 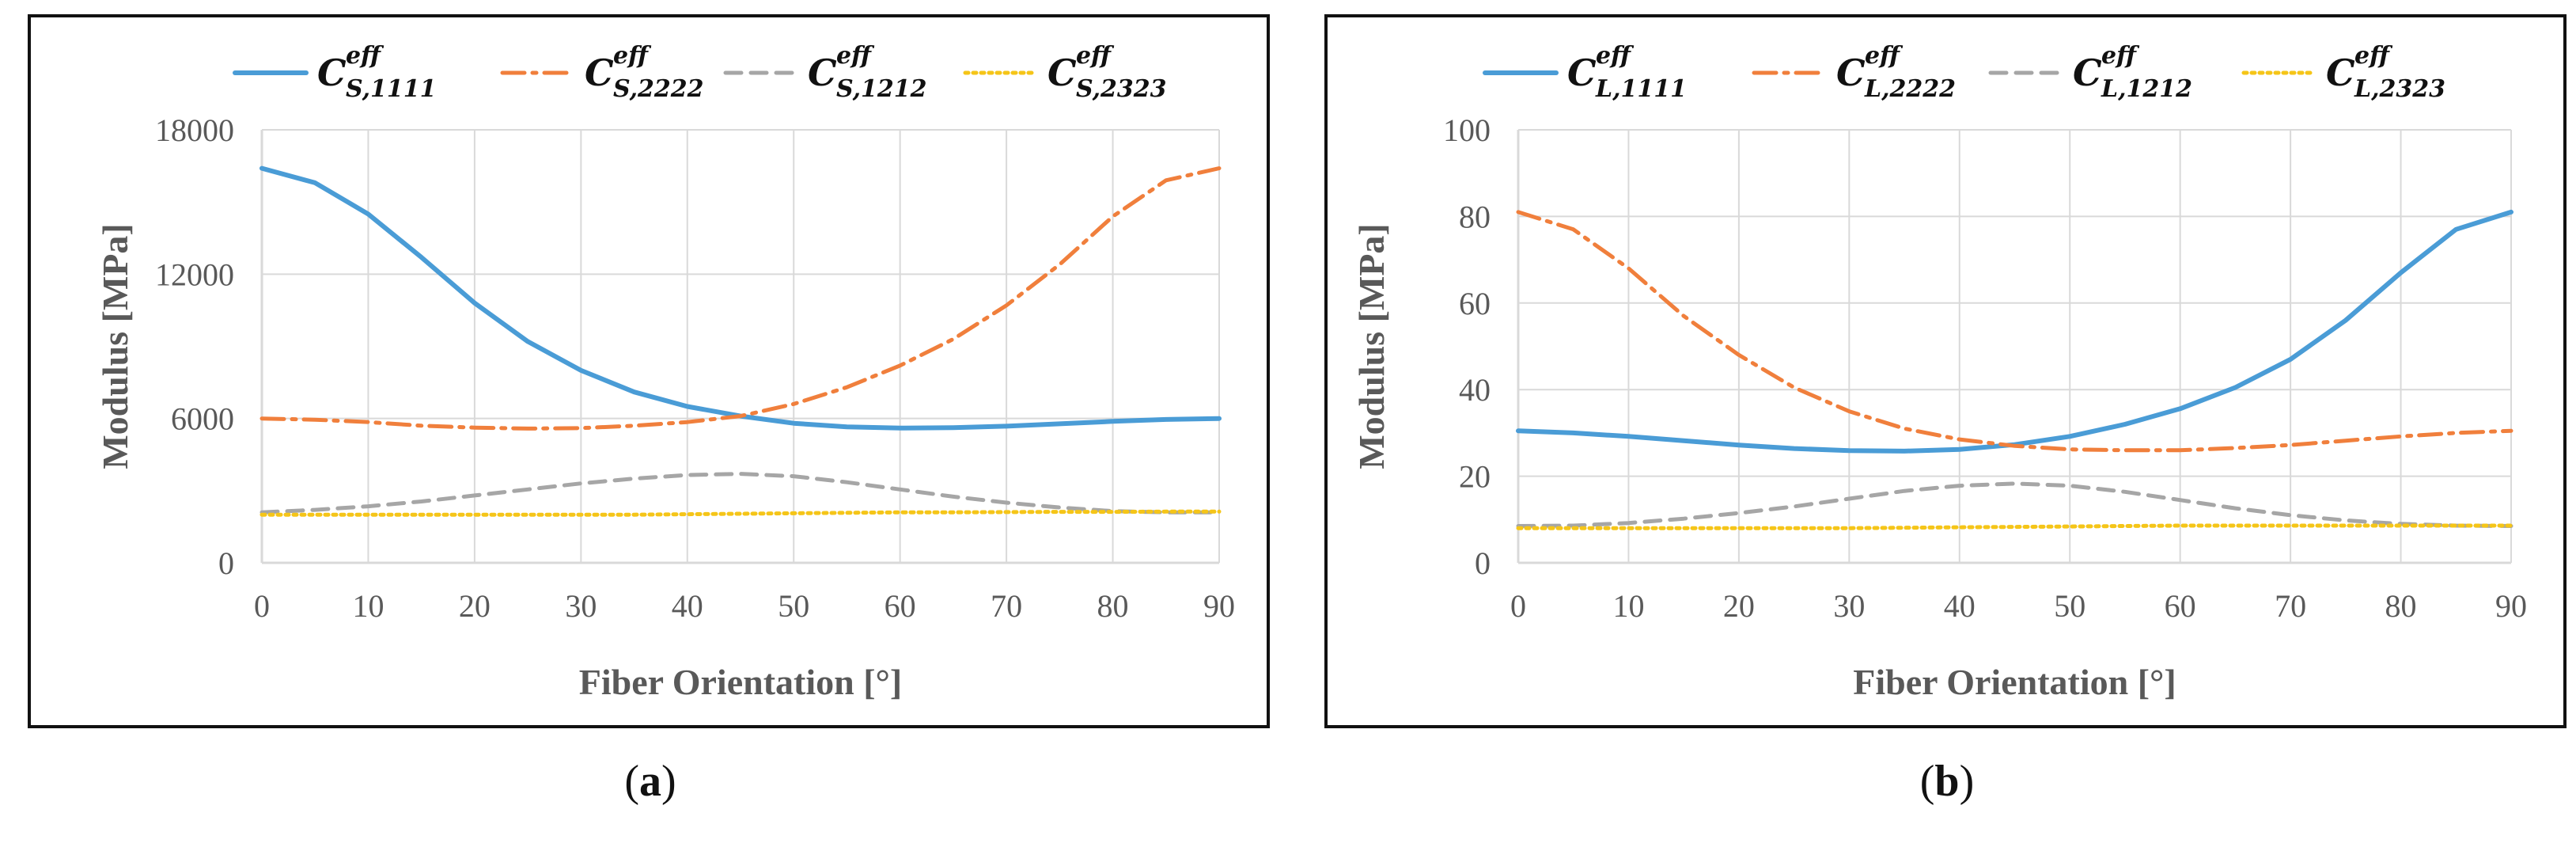 I want to click on y-tick-label: 6000, so click(x=202, y=419).